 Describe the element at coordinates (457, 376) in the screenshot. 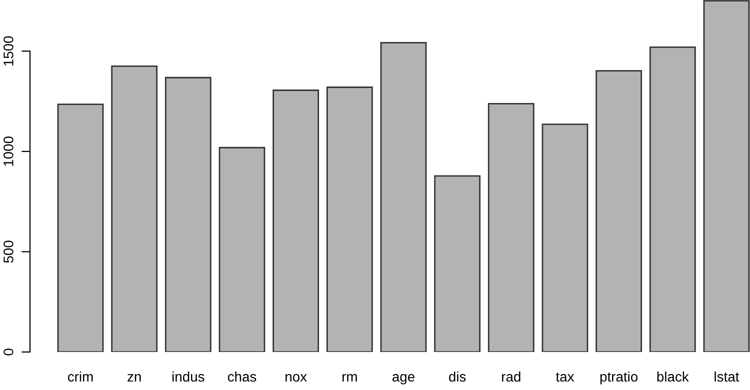

I see `x-tick-label: dis` at that location.